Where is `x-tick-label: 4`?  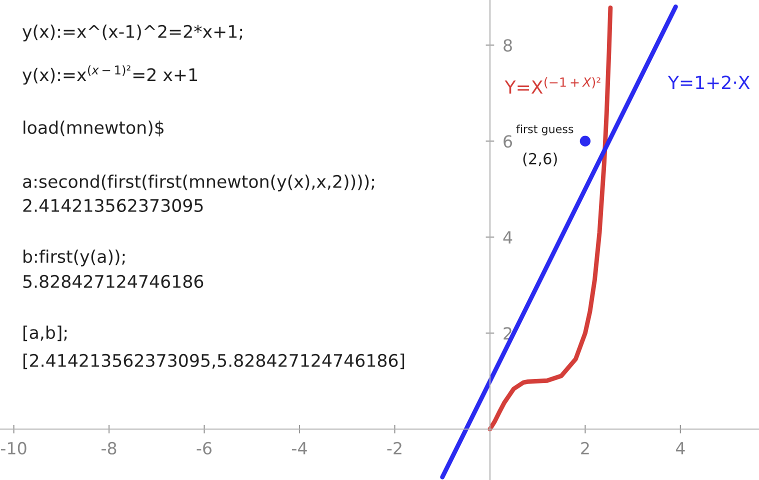
x-tick-label: 4 is located at coordinates (680, 448).